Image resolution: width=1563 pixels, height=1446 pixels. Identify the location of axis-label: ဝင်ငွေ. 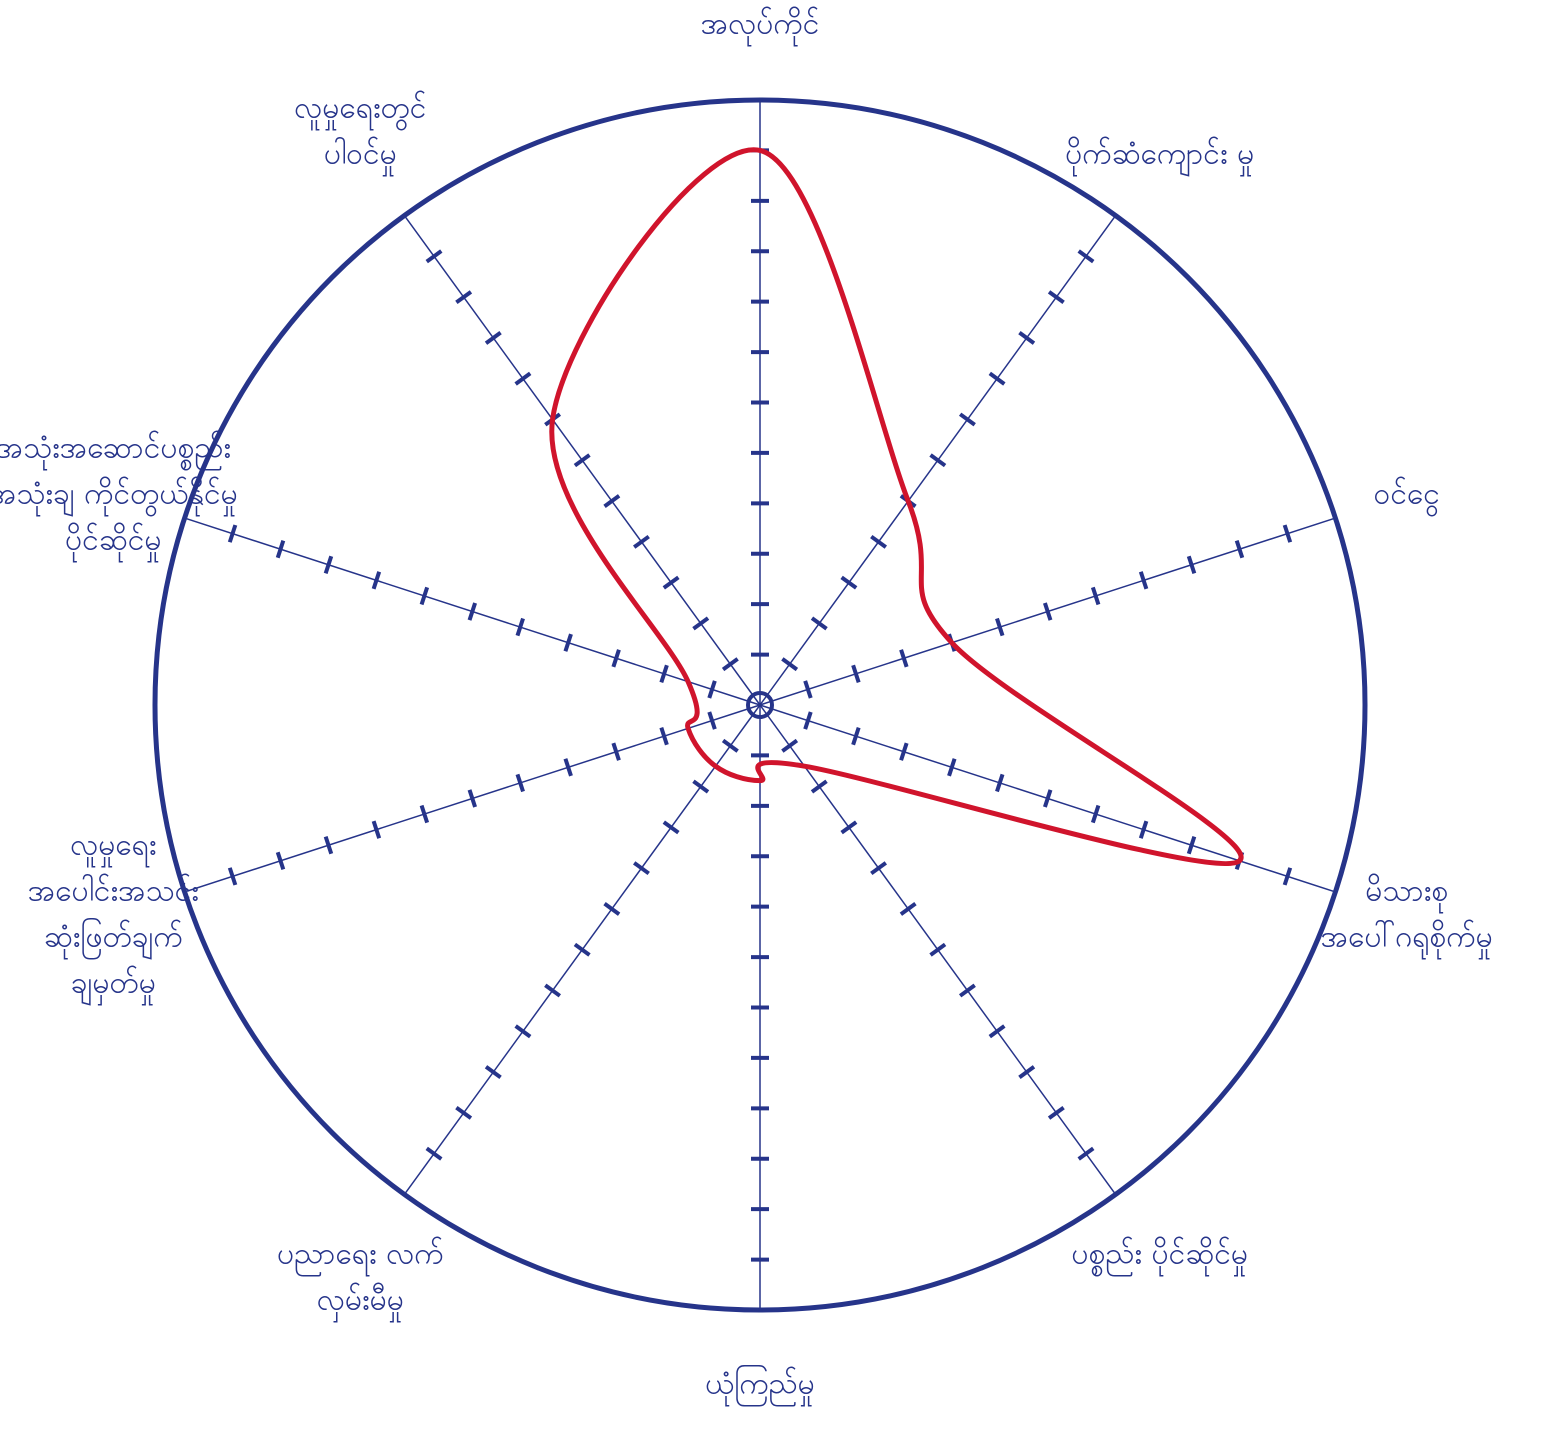
(1407, 496).